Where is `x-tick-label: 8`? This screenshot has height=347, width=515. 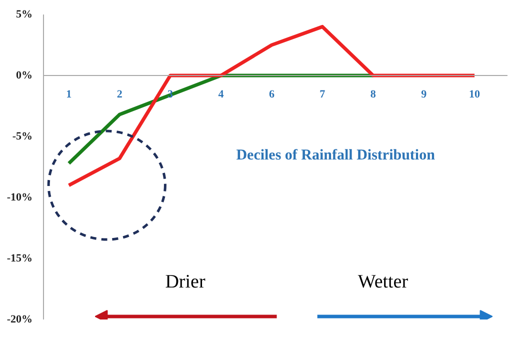
x-tick-label: 8 is located at coordinates (373, 94).